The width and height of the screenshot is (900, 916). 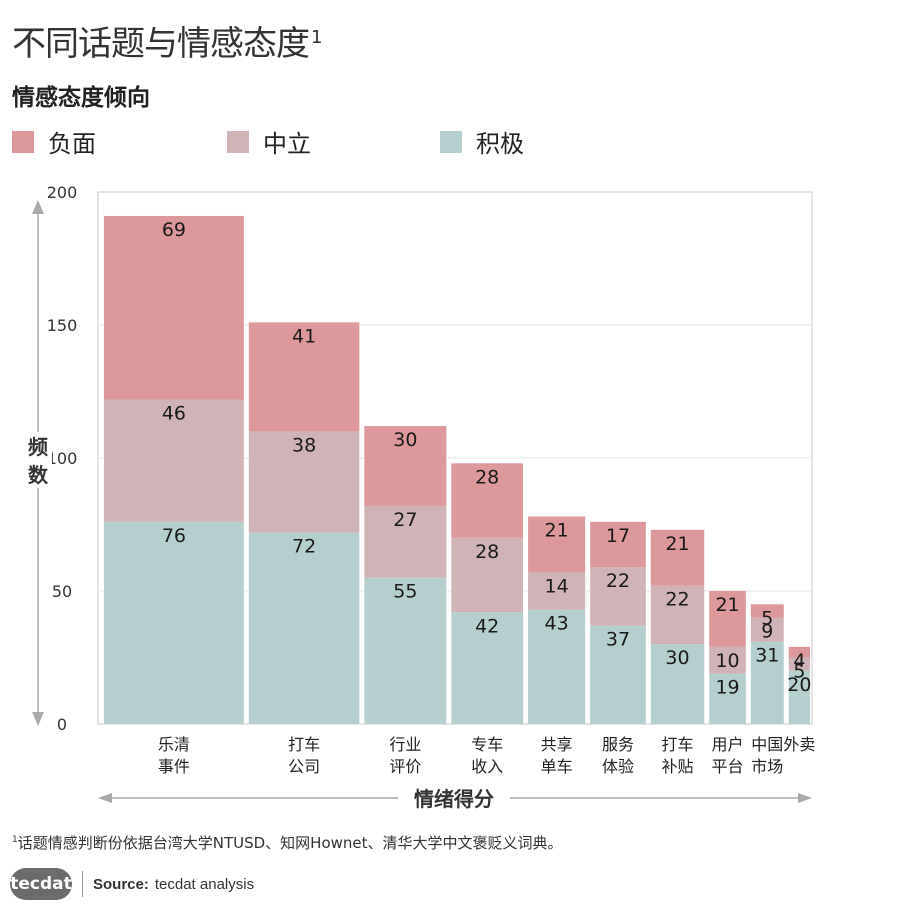 I want to click on x-tick-label-line1: 外卖, so click(x=799, y=744).